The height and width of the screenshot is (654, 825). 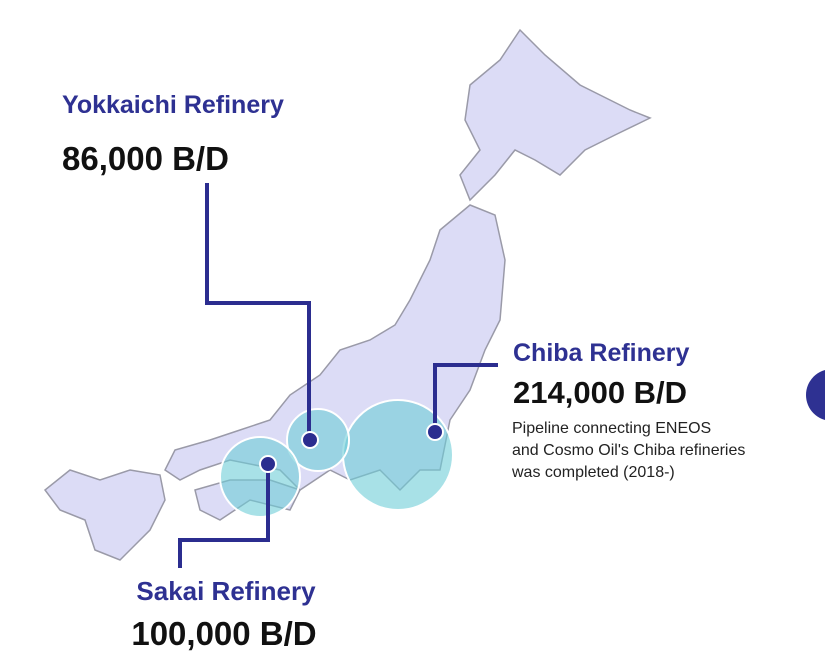 What do you see at coordinates (268, 464) in the screenshot?
I see `sakai-dot` at bounding box center [268, 464].